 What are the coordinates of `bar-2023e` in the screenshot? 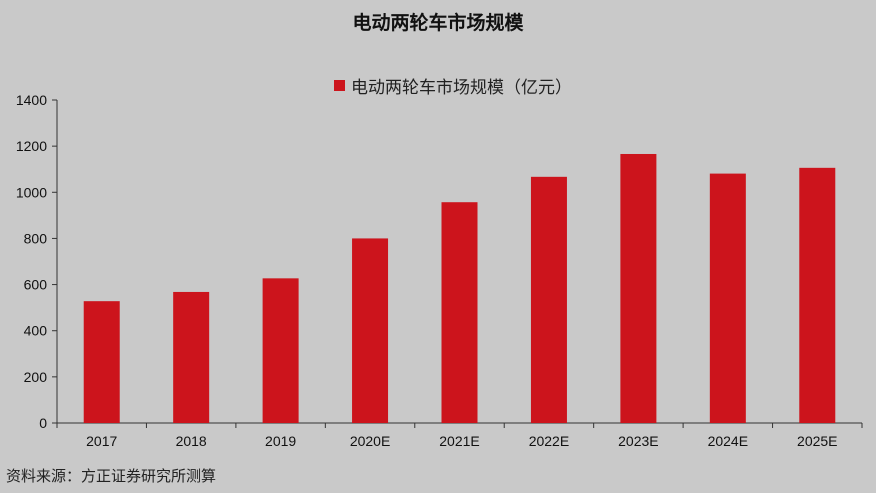 It's located at (638, 288).